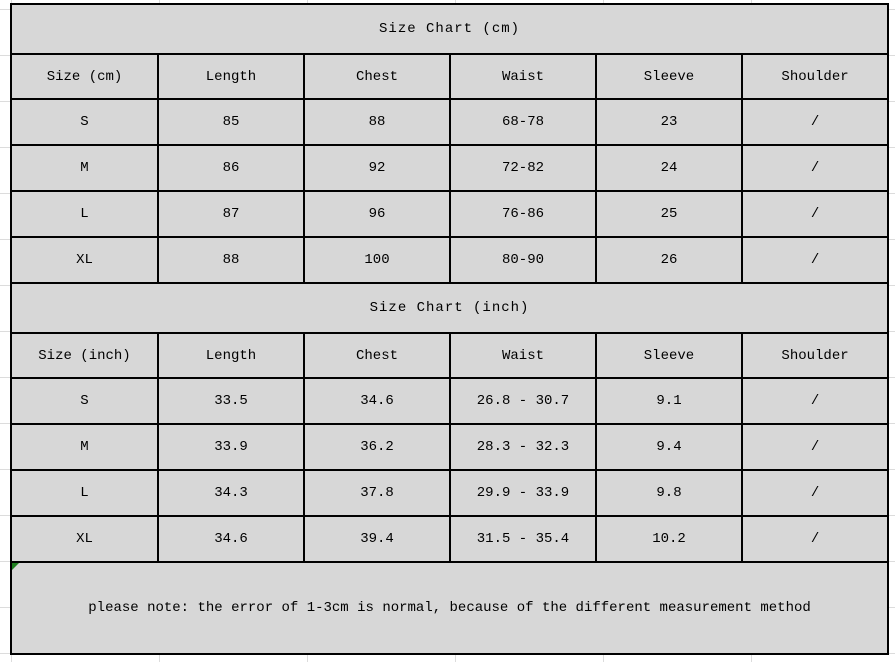 The image size is (895, 662). Describe the element at coordinates (377, 168) in the screenshot. I see `chest-value: 92` at that location.